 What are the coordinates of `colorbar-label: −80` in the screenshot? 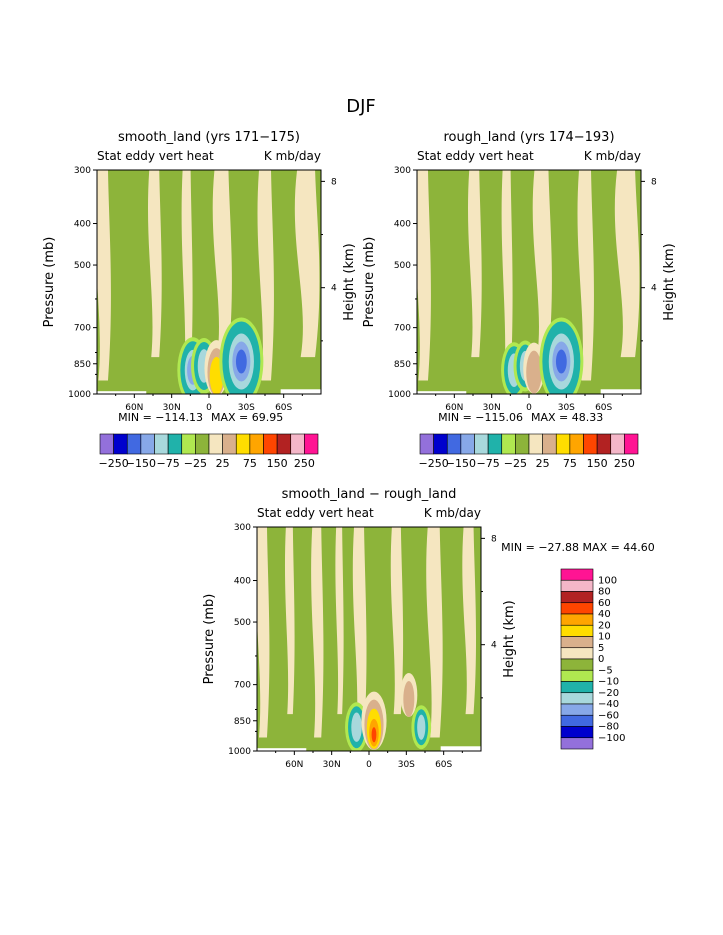 It's located at (608, 727).